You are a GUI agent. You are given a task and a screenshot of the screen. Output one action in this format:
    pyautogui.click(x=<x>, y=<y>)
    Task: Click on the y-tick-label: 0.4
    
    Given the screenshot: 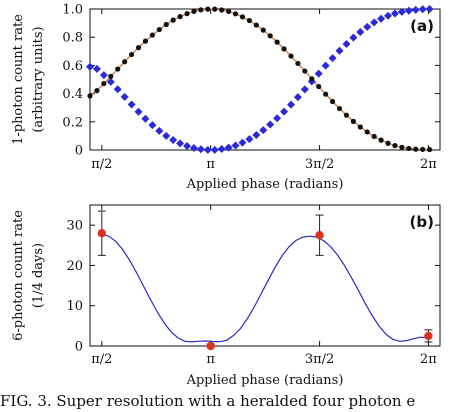 What is the action you would take?
    pyautogui.click(x=72, y=94)
    